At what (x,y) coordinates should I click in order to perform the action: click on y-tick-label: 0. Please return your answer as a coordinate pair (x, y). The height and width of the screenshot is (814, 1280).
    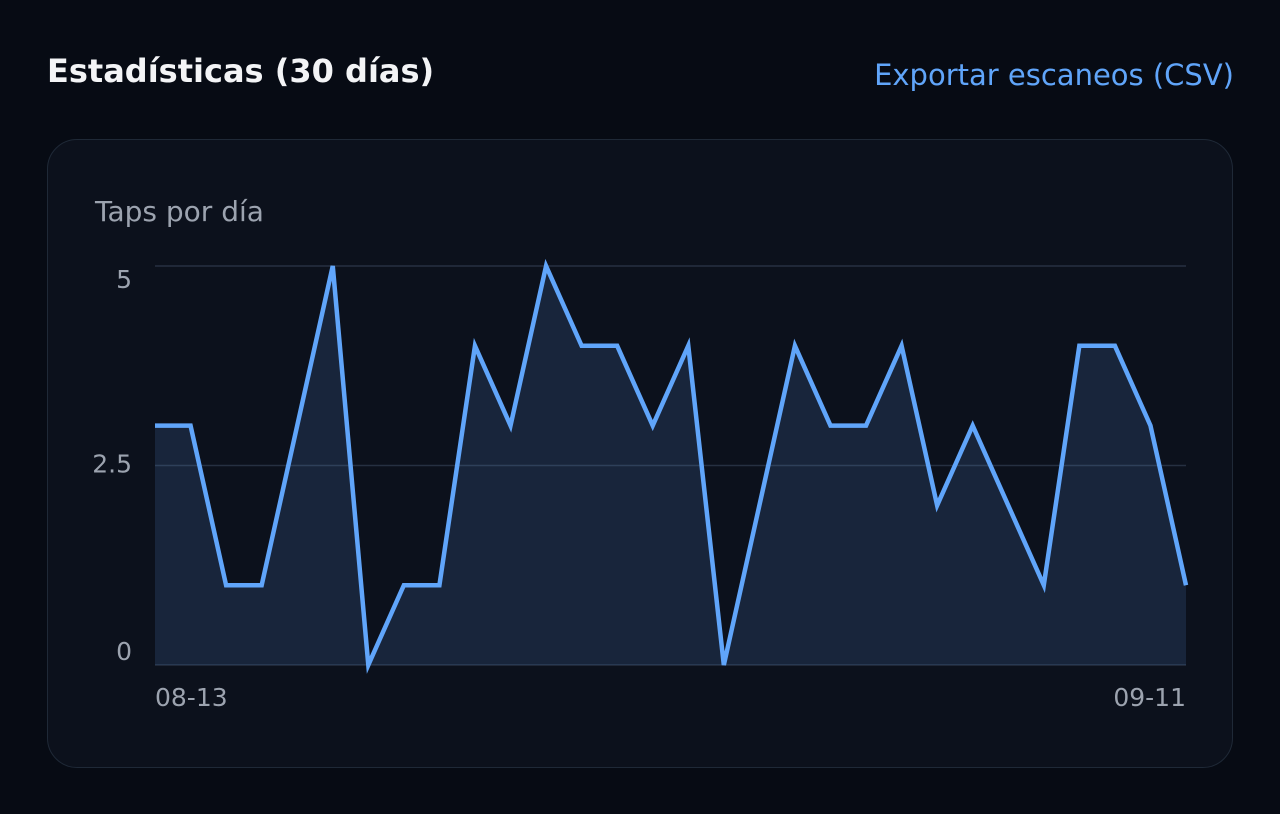
    Looking at the image, I should click on (124, 651).